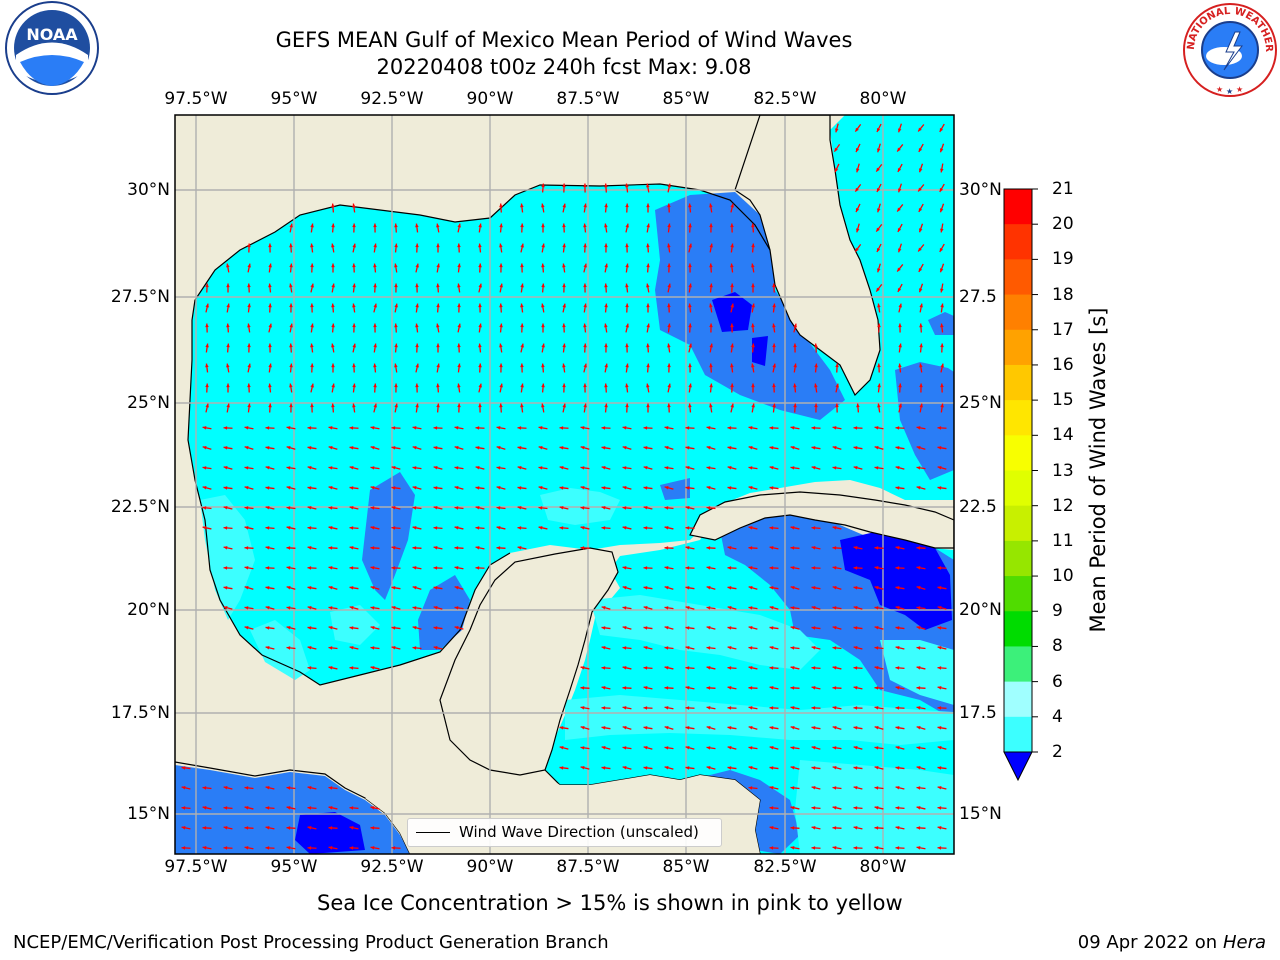 This screenshot has height=960, width=1280. What do you see at coordinates (148, 610) in the screenshot?
I see `lat-tick-left: 20°N` at bounding box center [148, 610].